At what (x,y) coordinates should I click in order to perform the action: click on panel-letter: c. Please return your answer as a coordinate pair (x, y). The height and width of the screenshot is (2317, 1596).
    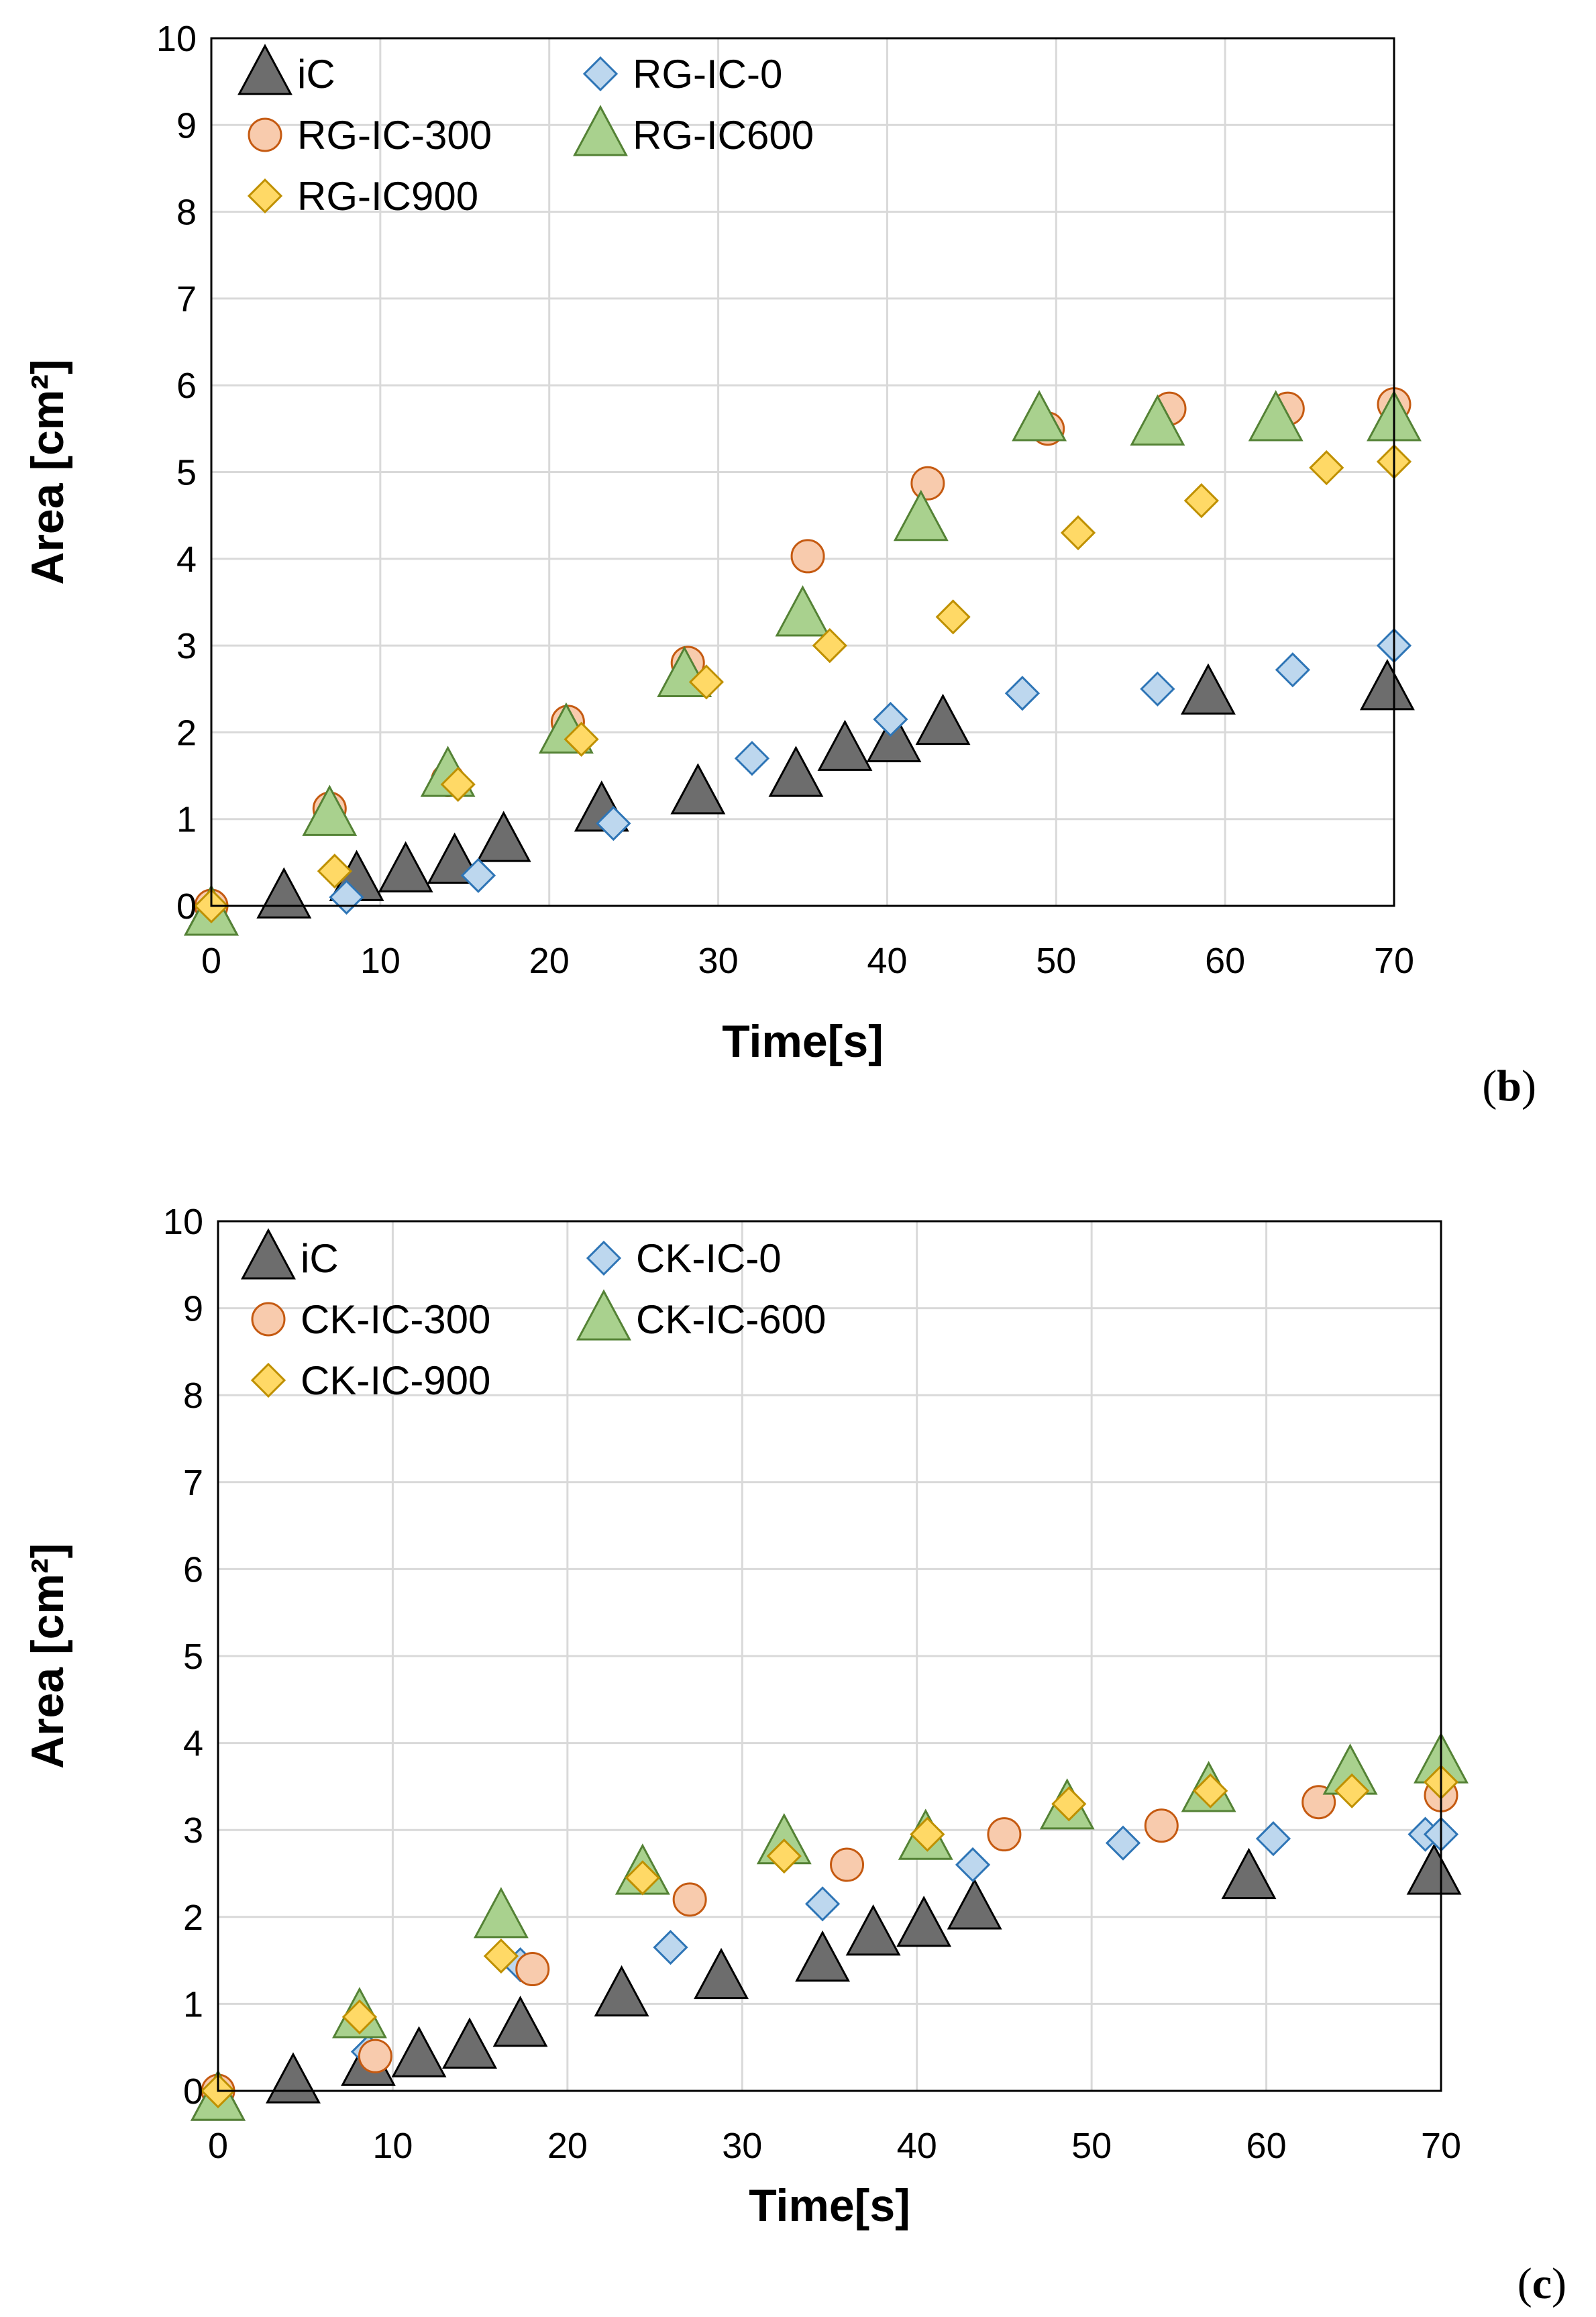
    Looking at the image, I should click on (1542, 2283).